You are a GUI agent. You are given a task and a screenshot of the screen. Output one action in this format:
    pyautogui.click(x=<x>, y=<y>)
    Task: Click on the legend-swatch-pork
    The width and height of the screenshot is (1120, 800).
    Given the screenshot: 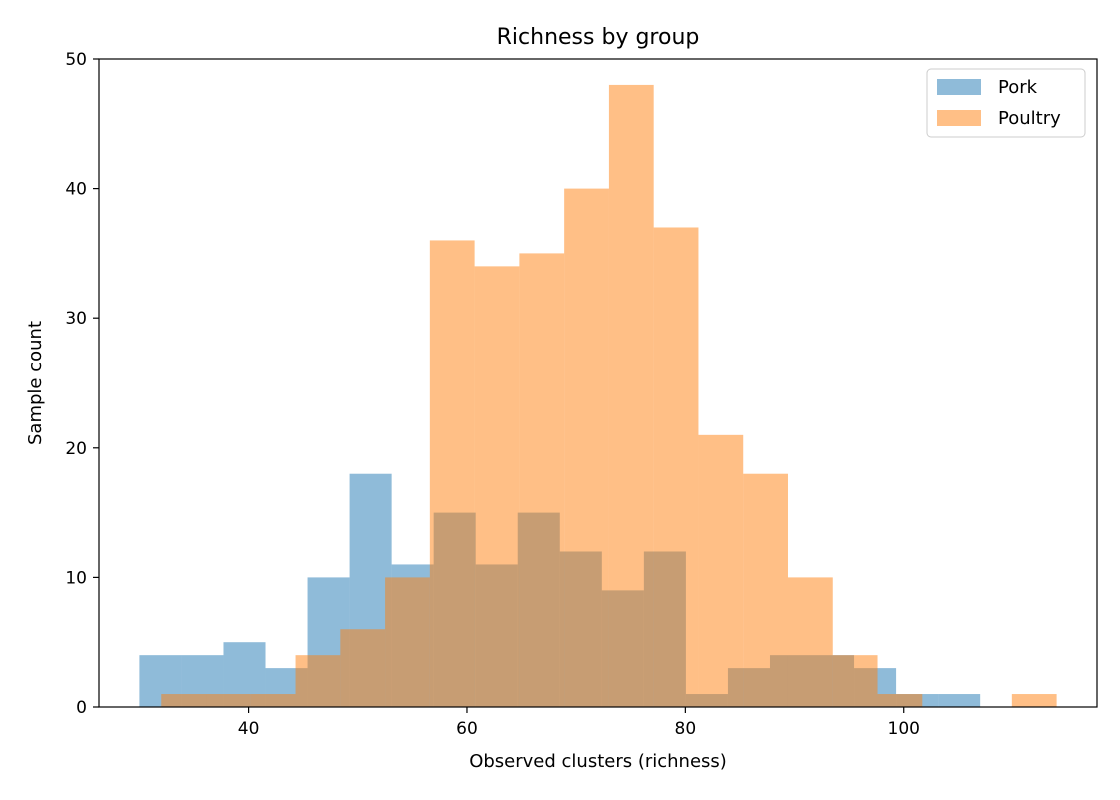 What is the action you would take?
    pyautogui.click(x=959, y=87)
    